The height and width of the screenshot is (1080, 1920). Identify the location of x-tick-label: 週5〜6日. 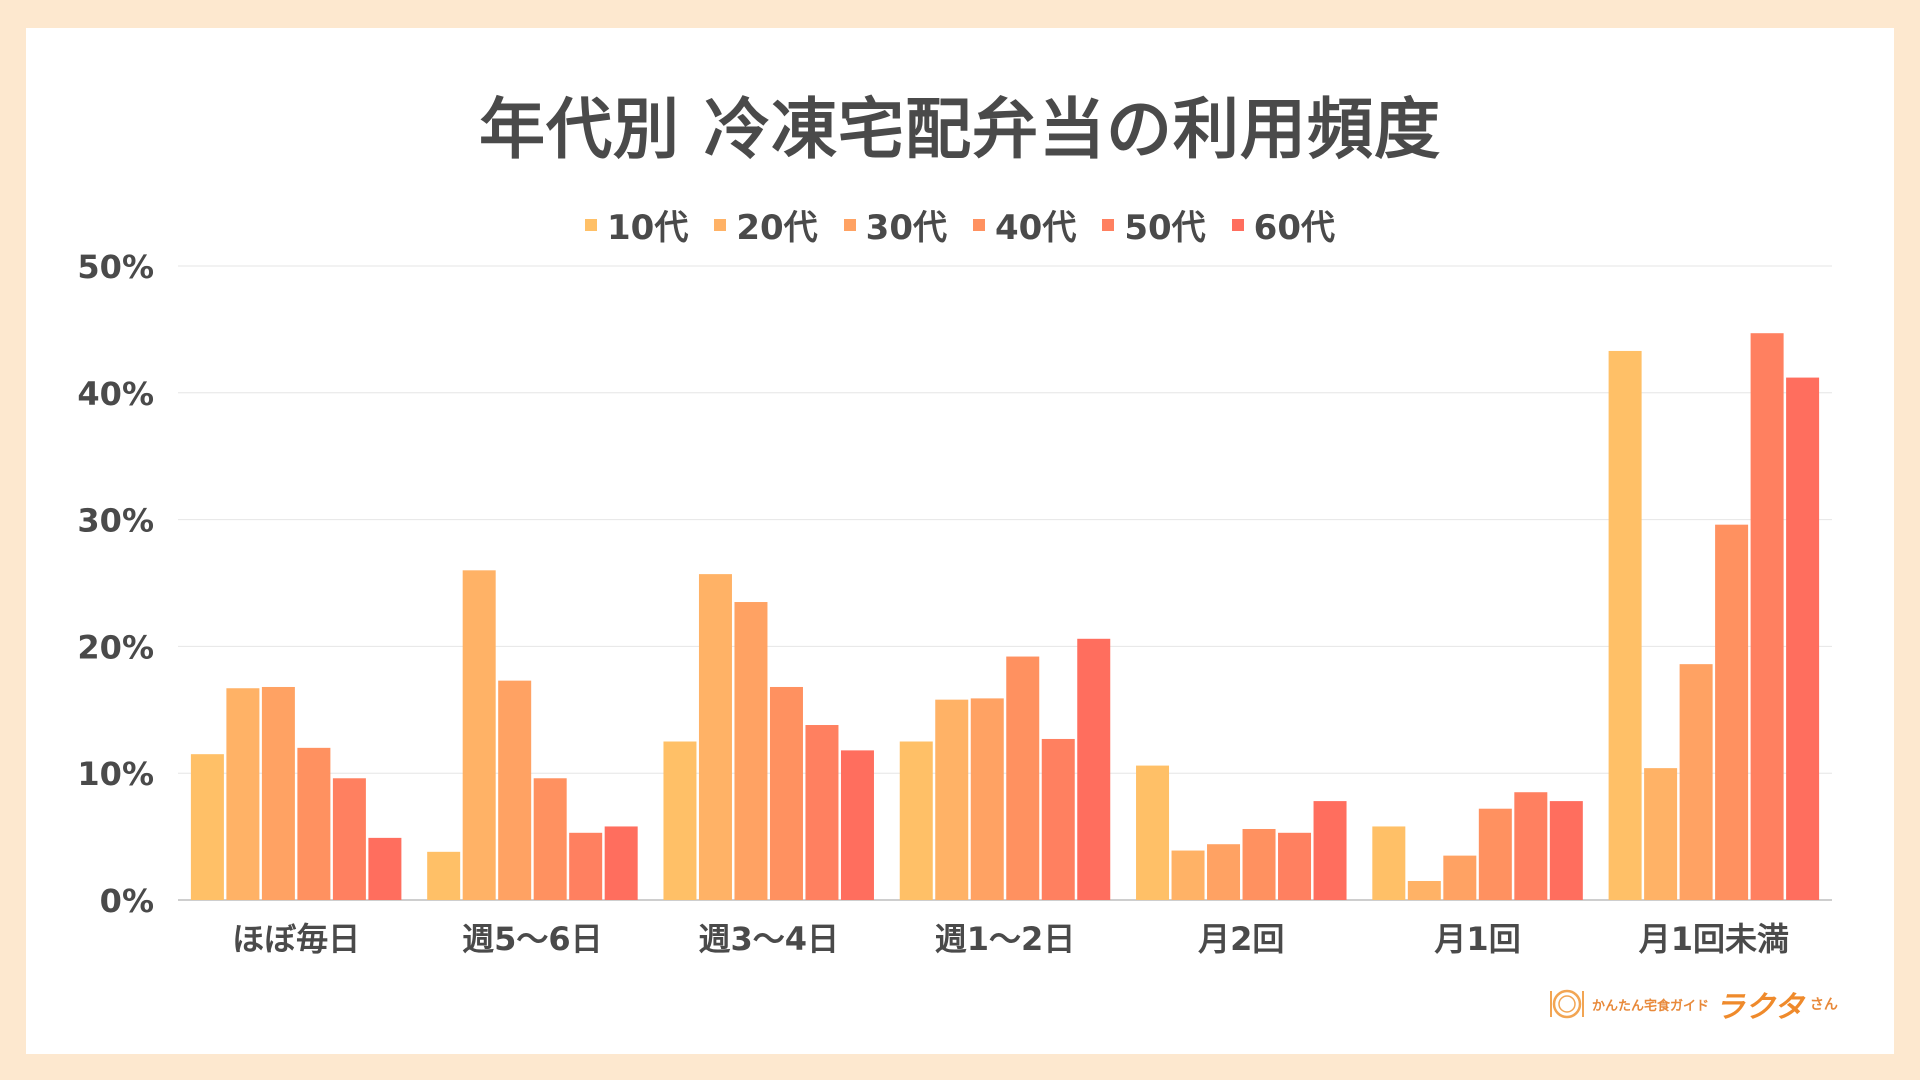
(532, 939).